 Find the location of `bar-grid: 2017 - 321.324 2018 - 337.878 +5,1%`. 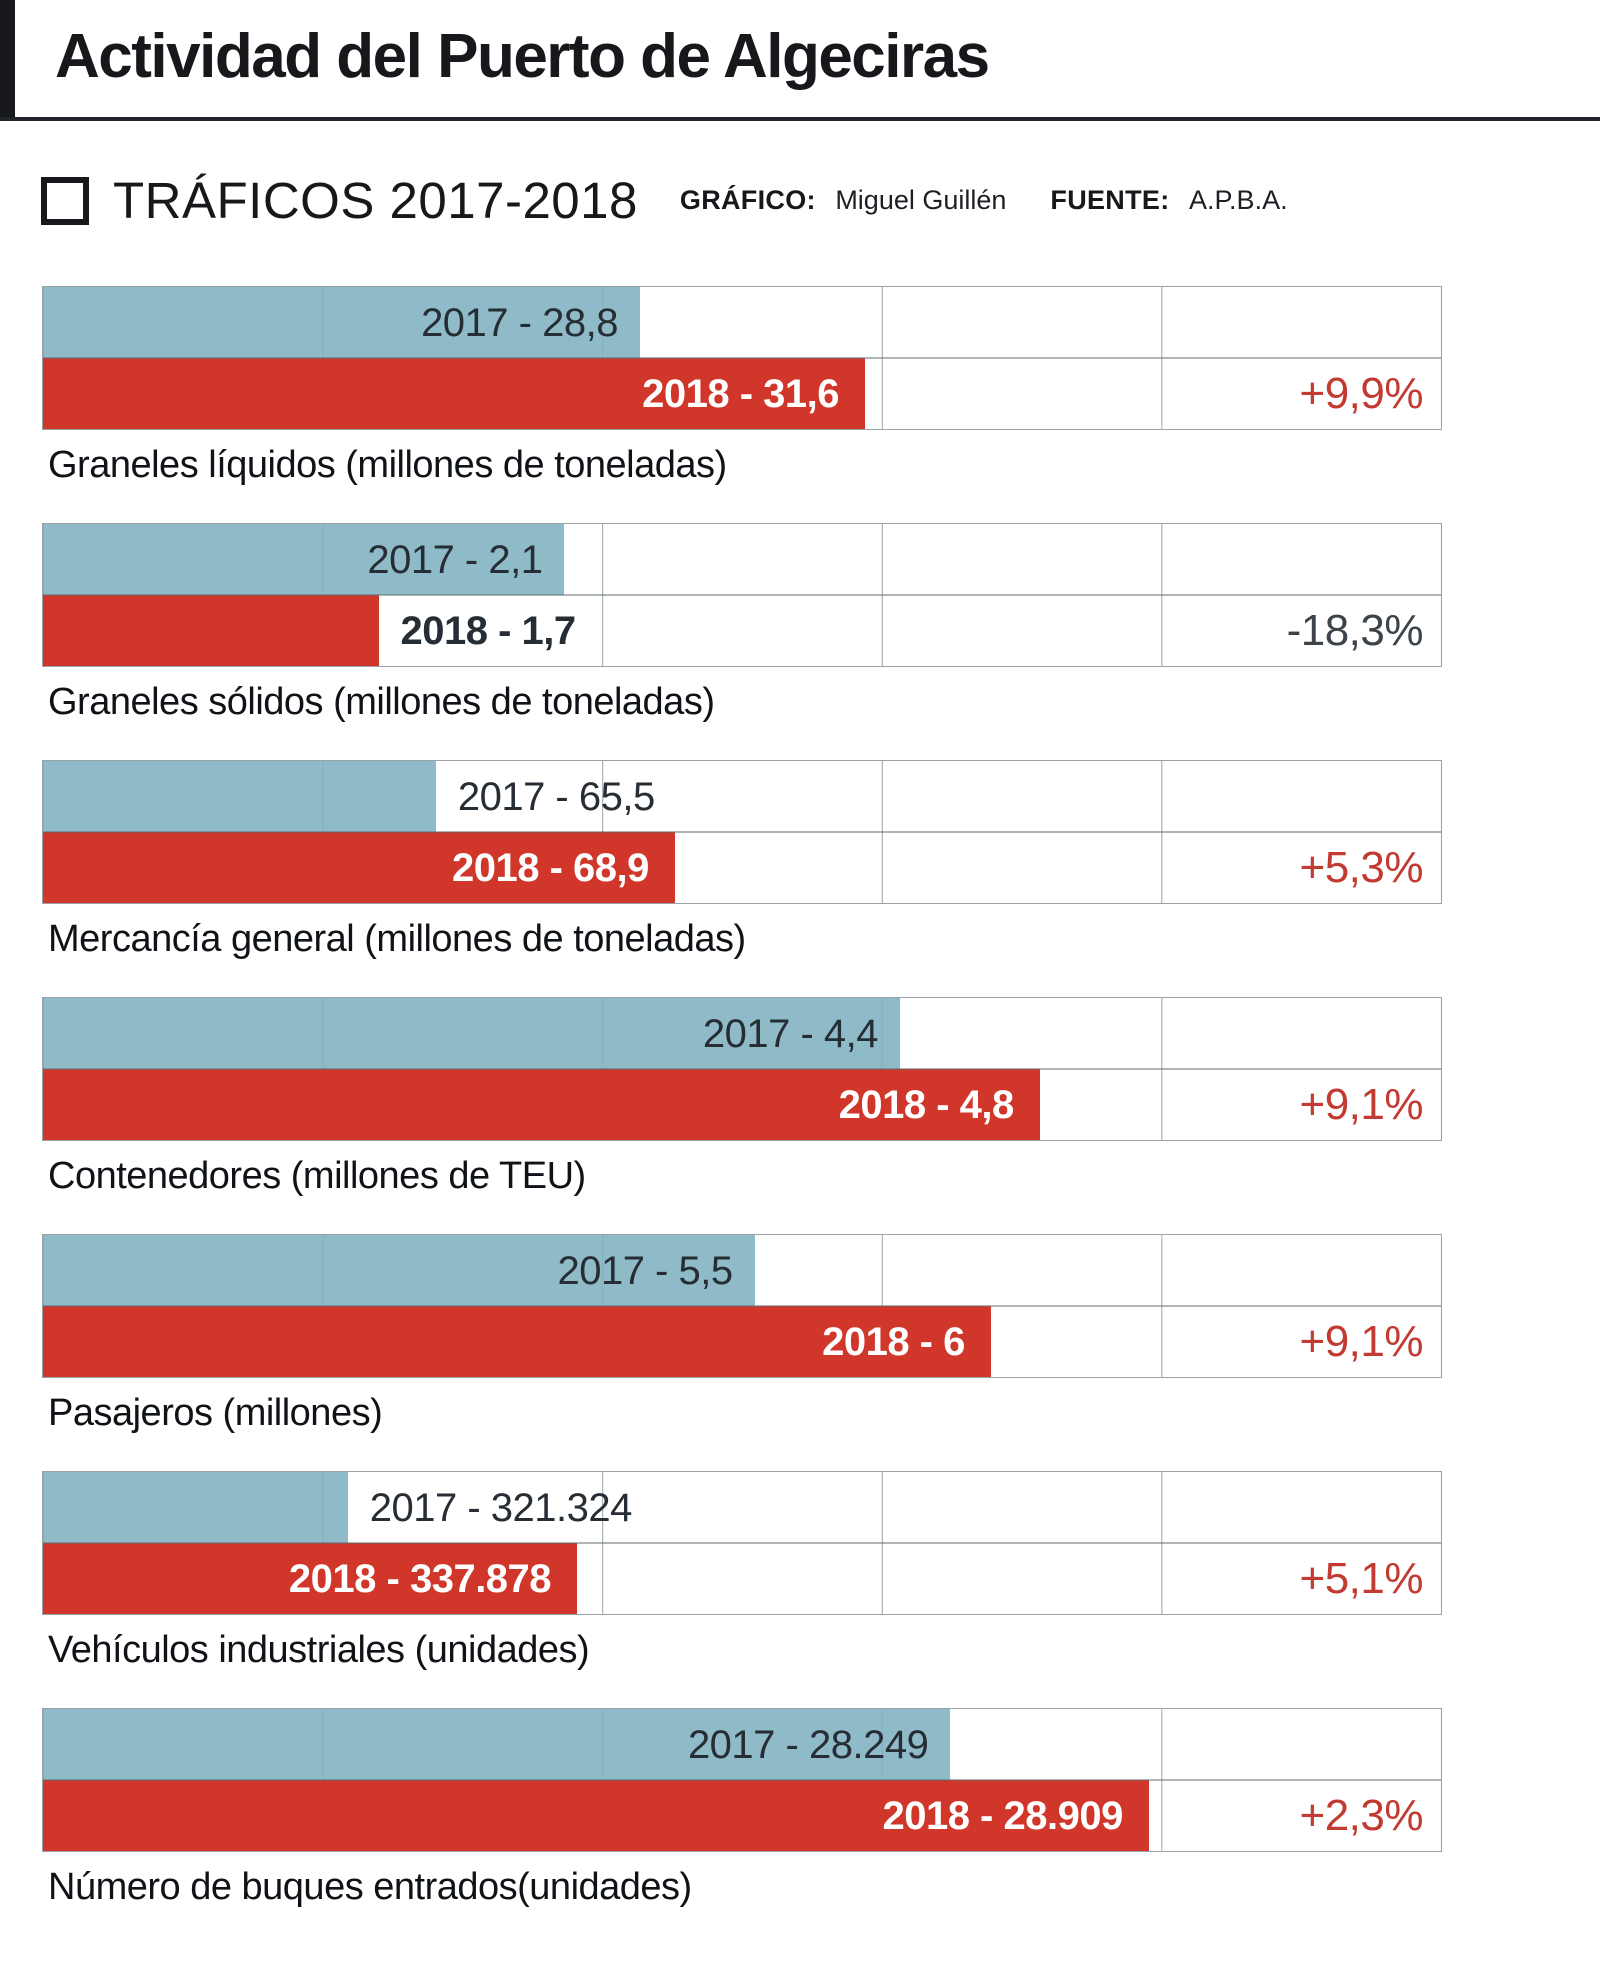

bar-grid: 2017 - 321.324 2018 - 337.878 +5,1% is located at coordinates (742, 1543).